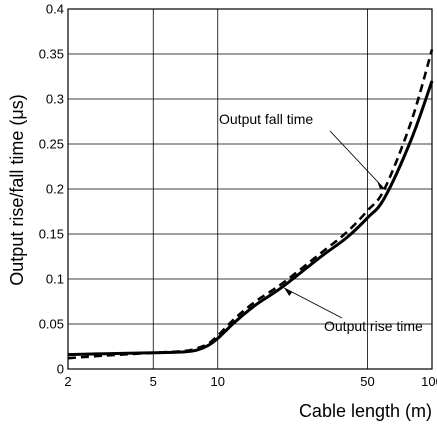  Describe the element at coordinates (60, 369) in the screenshot. I see `y-tick-label: 0` at that location.